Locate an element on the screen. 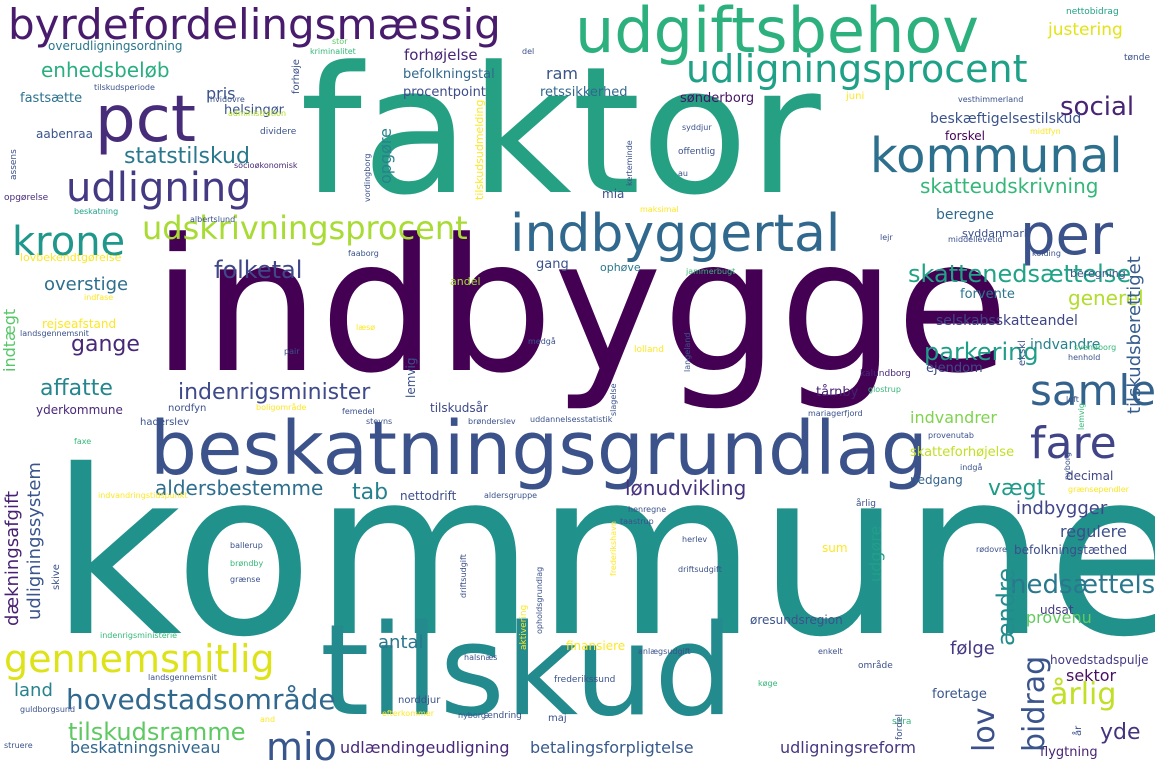 The image size is (1155, 770). word-forvente: forvente is located at coordinates (987, 294).